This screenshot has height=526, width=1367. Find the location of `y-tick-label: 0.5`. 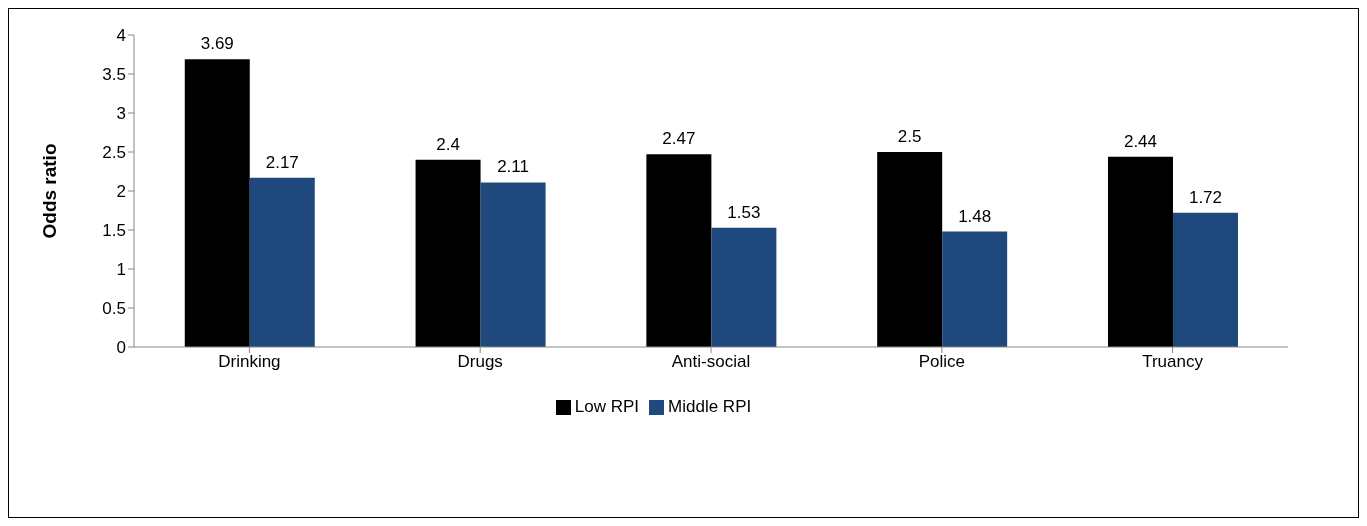

y-tick-label: 0.5 is located at coordinates (114, 309).